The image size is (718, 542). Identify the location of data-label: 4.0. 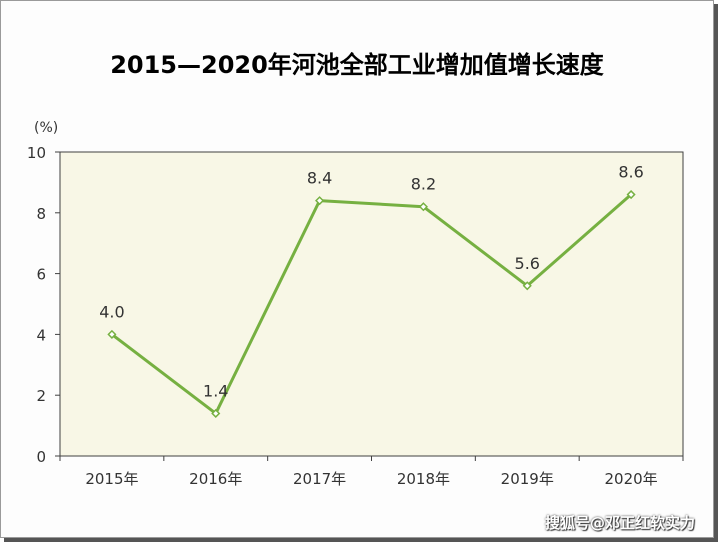
(111, 311).